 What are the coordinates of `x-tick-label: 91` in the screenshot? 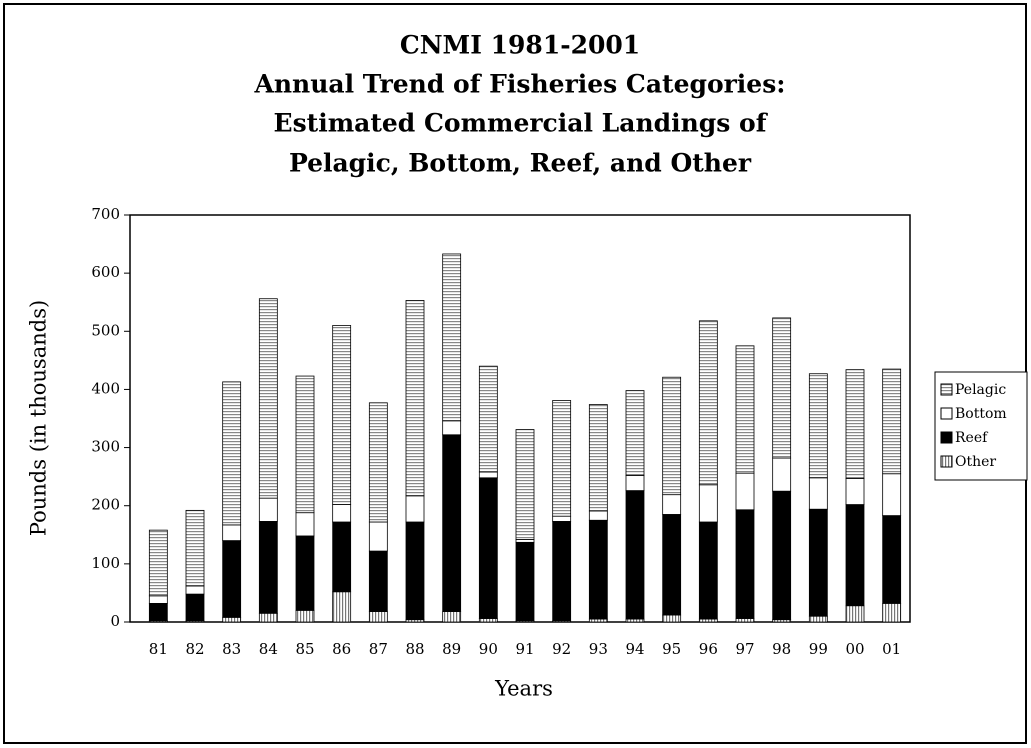 It's located at (524, 649).